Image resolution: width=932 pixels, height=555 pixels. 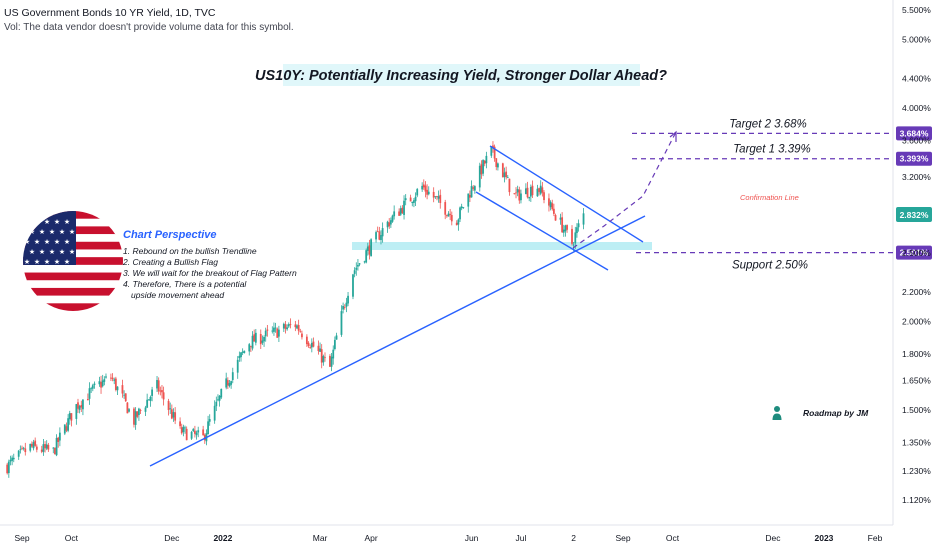 What do you see at coordinates (768, 124) in the screenshot?
I see `level-label: Target 2 3.68%` at bounding box center [768, 124].